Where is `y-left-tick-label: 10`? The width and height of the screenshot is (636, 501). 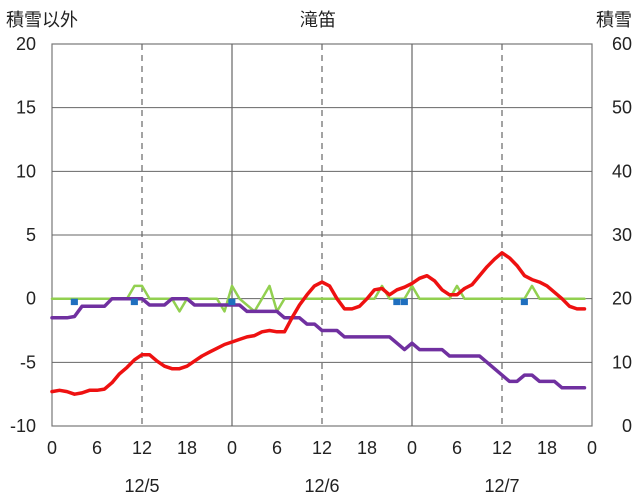
y-left-tick-label: 10 is located at coordinates (26, 171).